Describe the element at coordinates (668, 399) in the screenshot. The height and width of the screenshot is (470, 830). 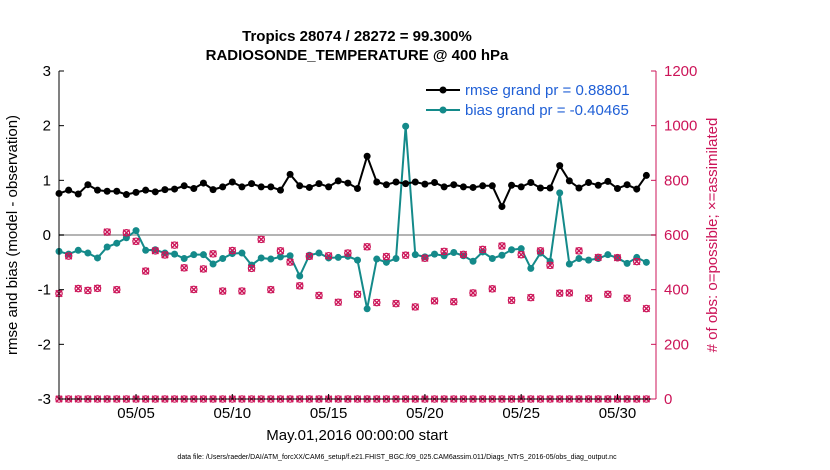
I see `y-right-tick-label: 0` at that location.